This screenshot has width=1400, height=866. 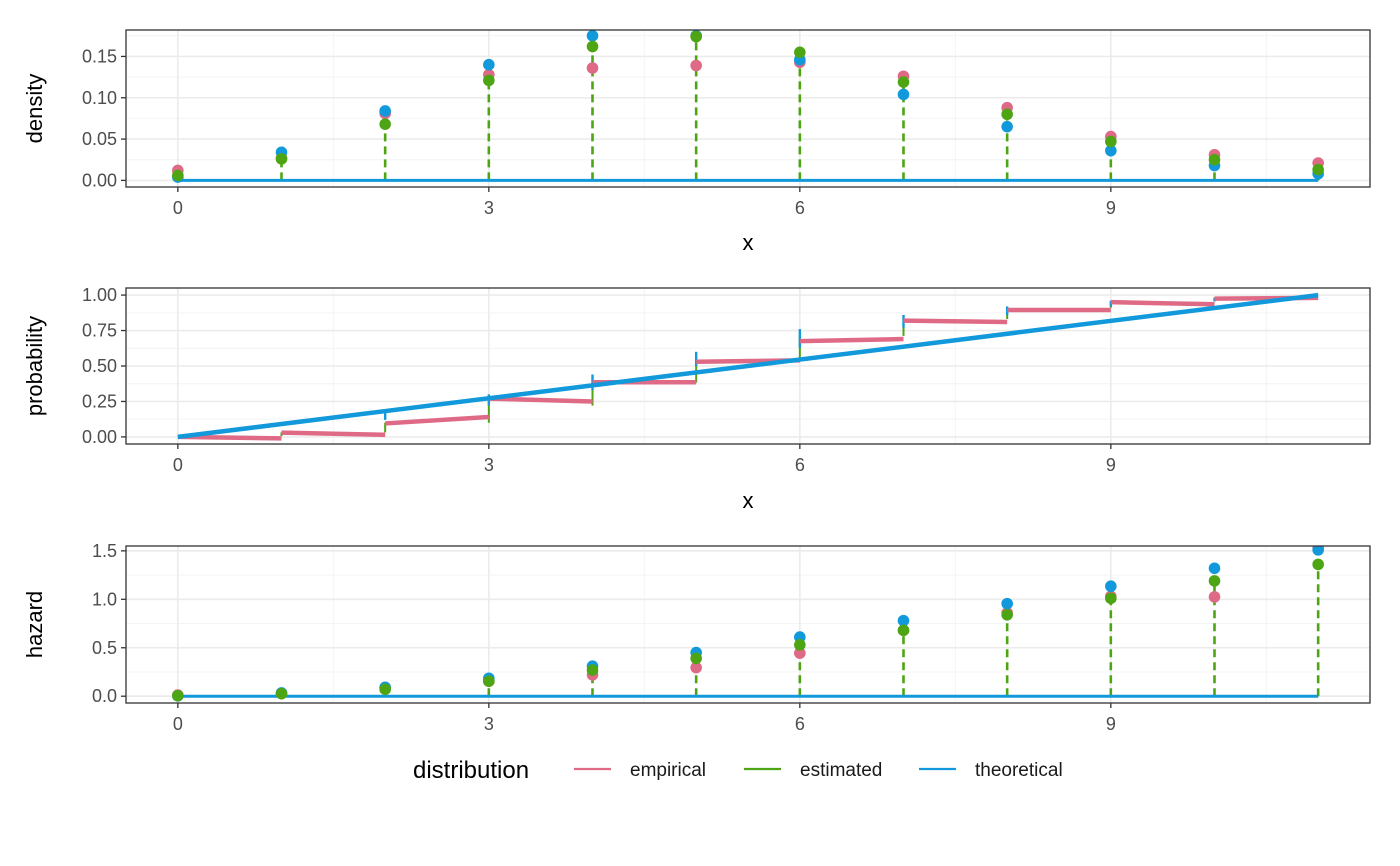 What do you see at coordinates (104, 648) in the screenshot?
I see `y-tick-label: 0.5` at bounding box center [104, 648].